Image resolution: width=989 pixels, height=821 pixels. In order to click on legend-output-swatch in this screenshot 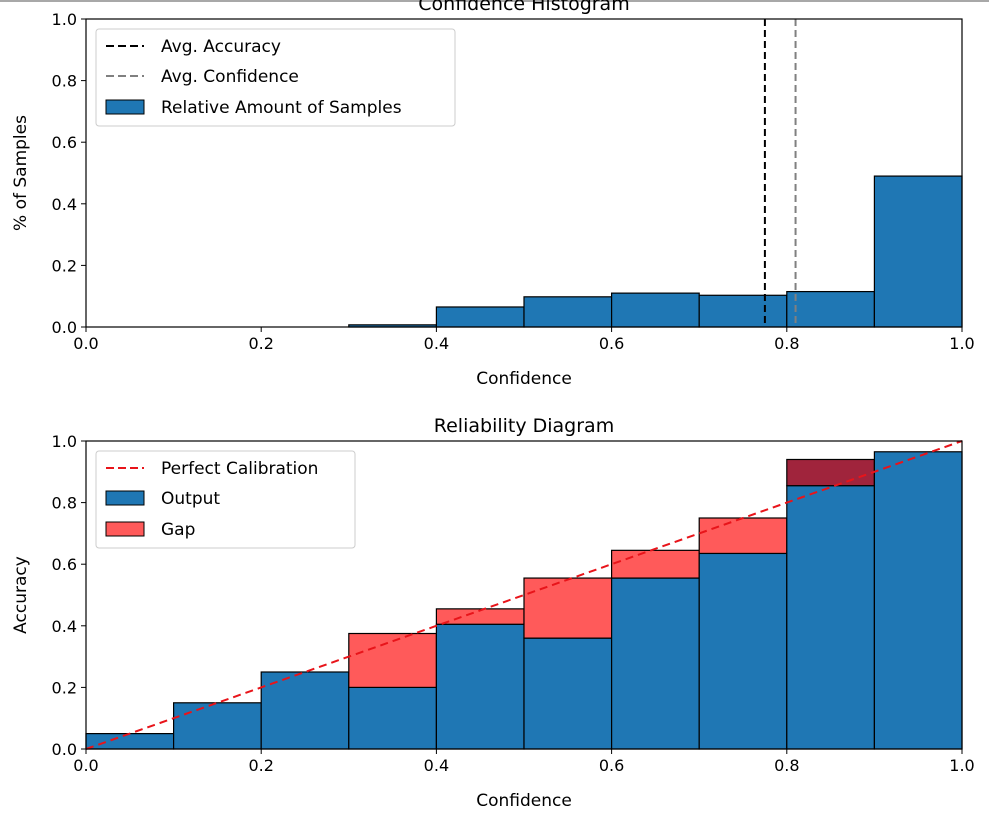, I will do `click(125, 498)`.